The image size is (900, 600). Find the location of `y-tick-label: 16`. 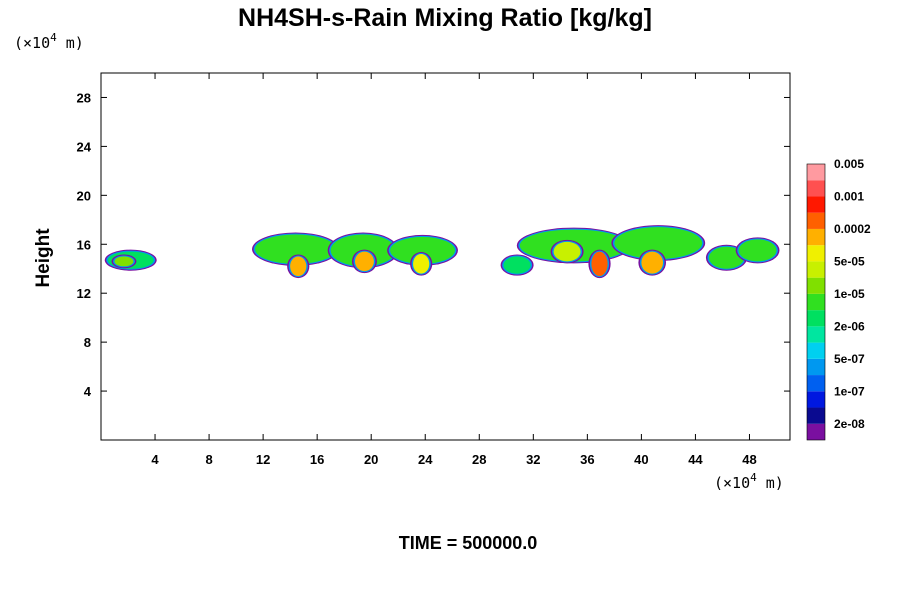

y-tick-label: 16 is located at coordinates (84, 244).